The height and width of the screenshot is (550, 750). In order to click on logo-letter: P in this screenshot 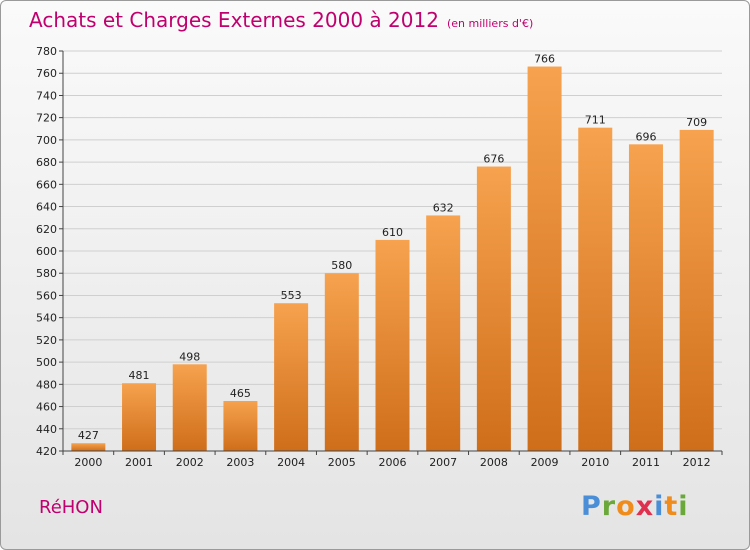, I will do `click(591, 506)`.